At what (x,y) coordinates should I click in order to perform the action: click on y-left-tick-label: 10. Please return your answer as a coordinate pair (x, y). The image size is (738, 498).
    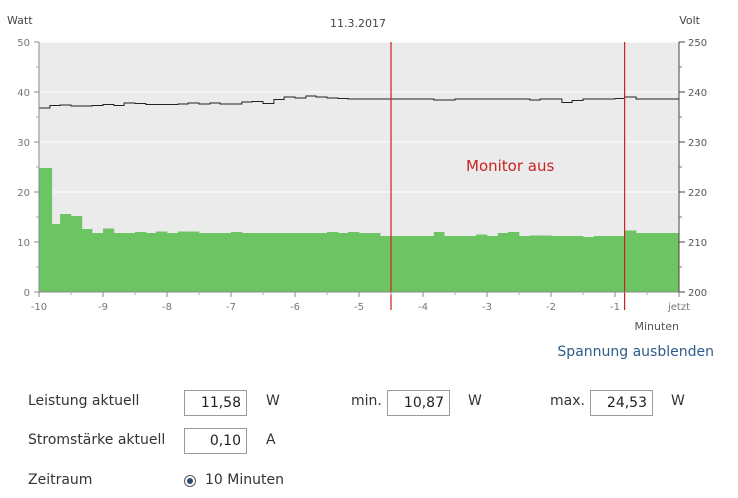
    Looking at the image, I should click on (23, 243).